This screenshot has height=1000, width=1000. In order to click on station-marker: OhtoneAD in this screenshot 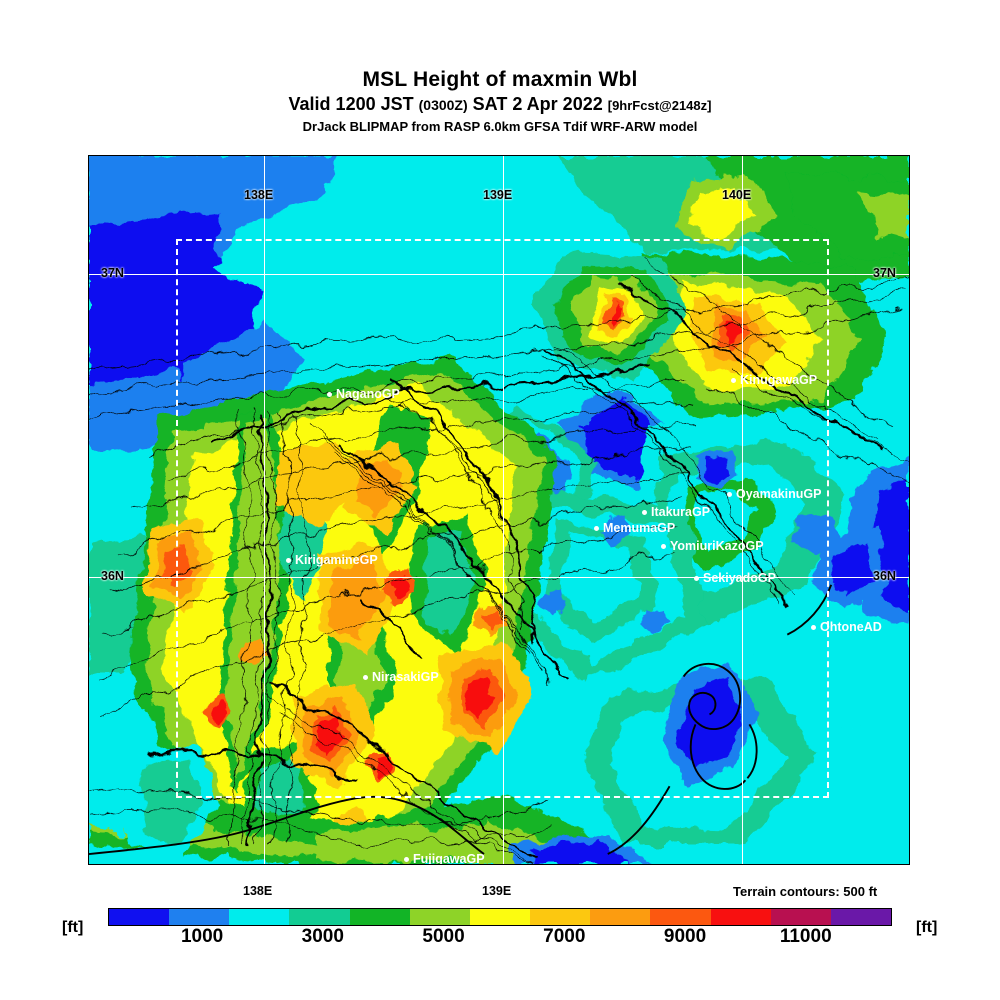, I will do `click(846, 627)`.